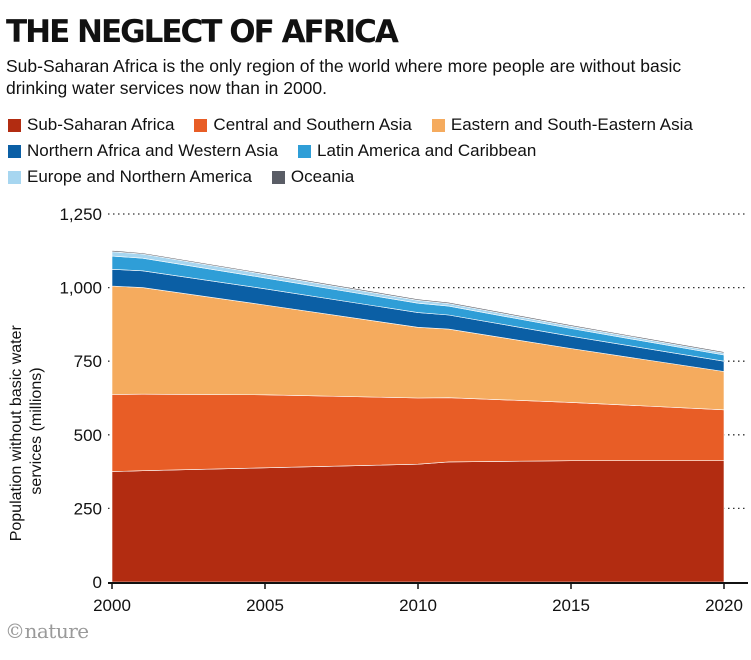 The width and height of the screenshot is (751, 660). I want to click on x-tick-label: 2005, so click(265, 605).